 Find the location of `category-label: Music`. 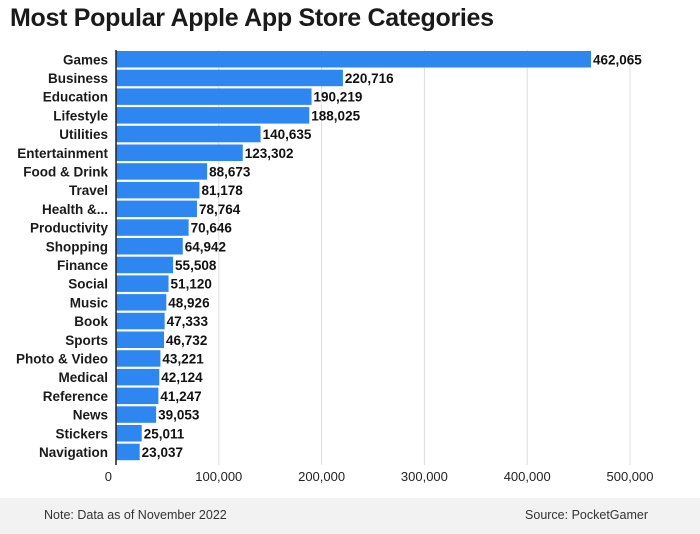

category-label: Music is located at coordinates (89, 302).